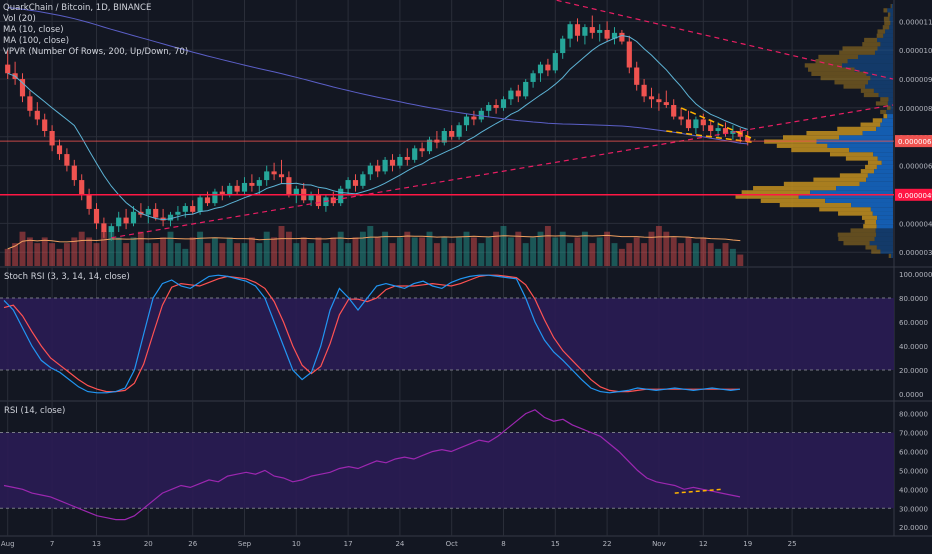 This screenshot has height=554, width=932. Describe the element at coordinates (77, 8) in the screenshot. I see `chart-title: QuarkChain / Bitcoin, 1D, BINANCE` at that location.